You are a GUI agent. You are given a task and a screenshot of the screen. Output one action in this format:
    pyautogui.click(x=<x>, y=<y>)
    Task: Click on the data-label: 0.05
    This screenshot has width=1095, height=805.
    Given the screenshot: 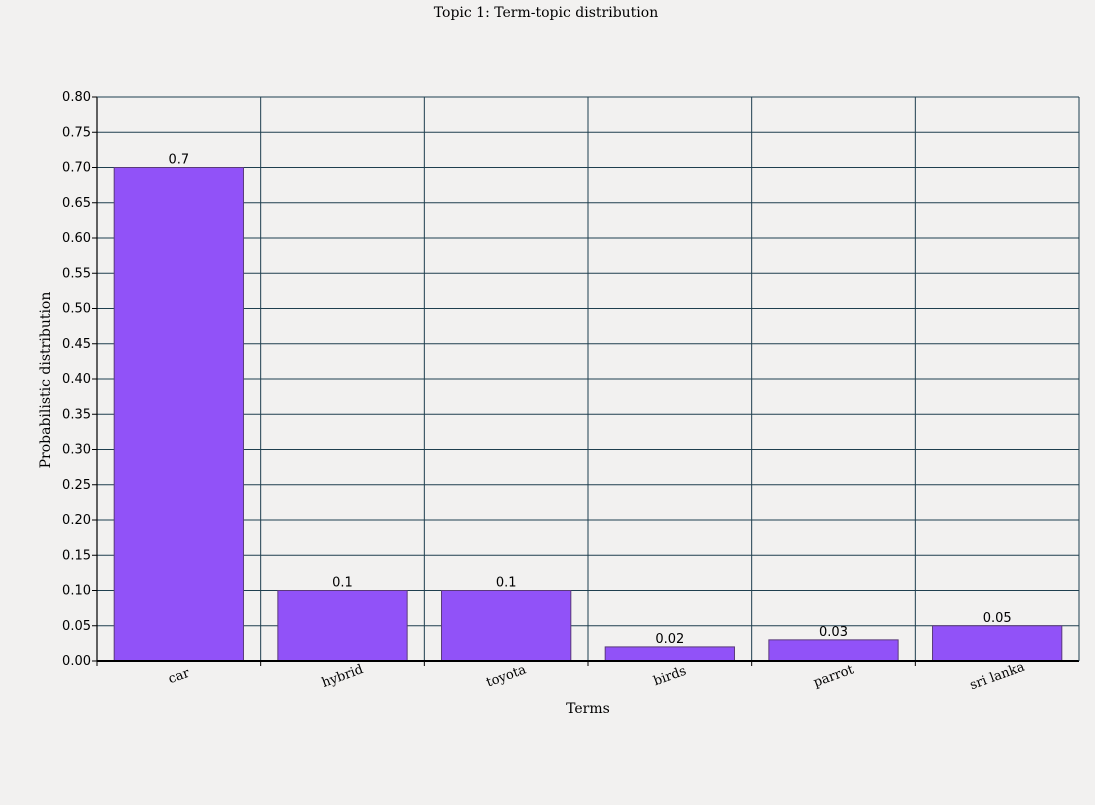 What is the action you would take?
    pyautogui.click(x=997, y=618)
    